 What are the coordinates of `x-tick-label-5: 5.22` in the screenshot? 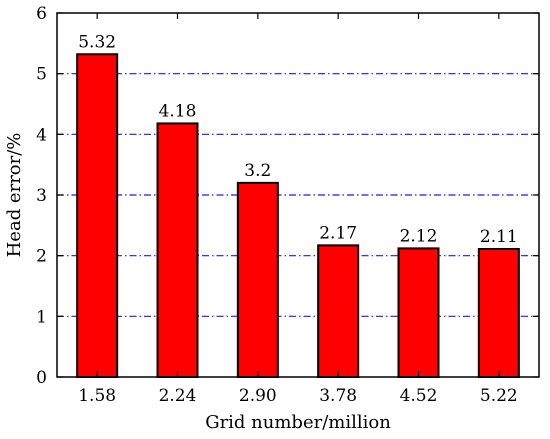 It's located at (499, 396).